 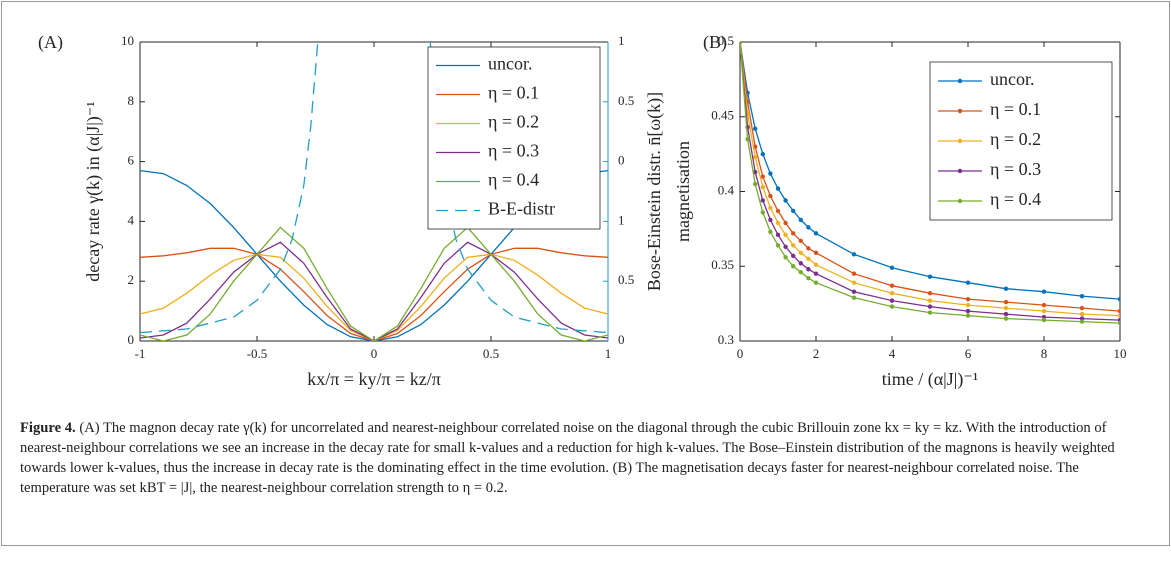 I want to click on y-tick-label: 8, so click(x=131, y=100).